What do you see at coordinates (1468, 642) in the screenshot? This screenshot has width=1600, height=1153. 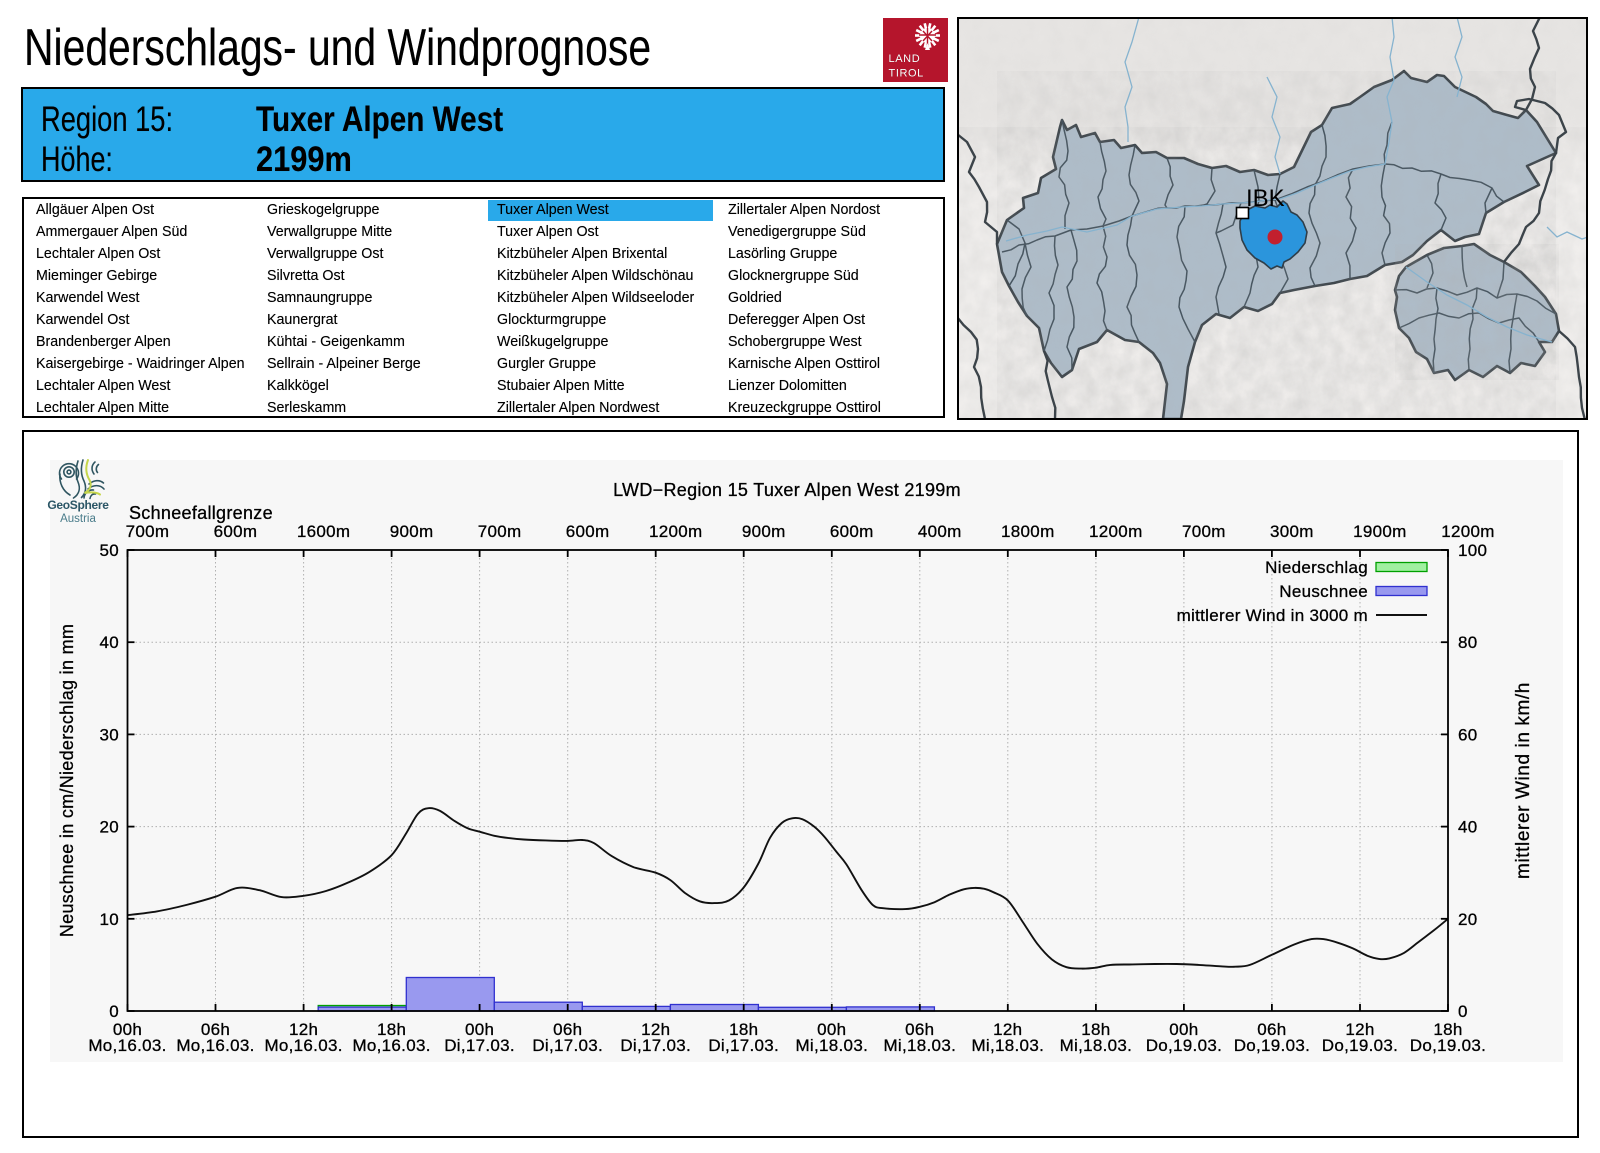 I see `svg-text: 80` at bounding box center [1468, 642].